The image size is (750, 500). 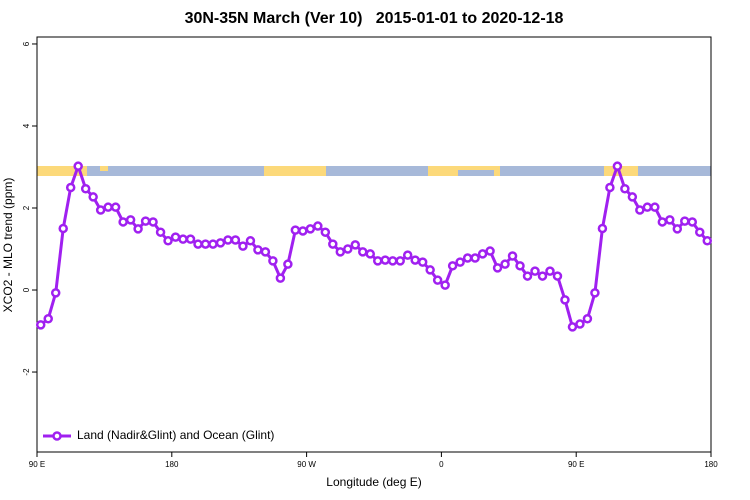 I want to click on y-tick-label: 6, so click(x=26, y=43).